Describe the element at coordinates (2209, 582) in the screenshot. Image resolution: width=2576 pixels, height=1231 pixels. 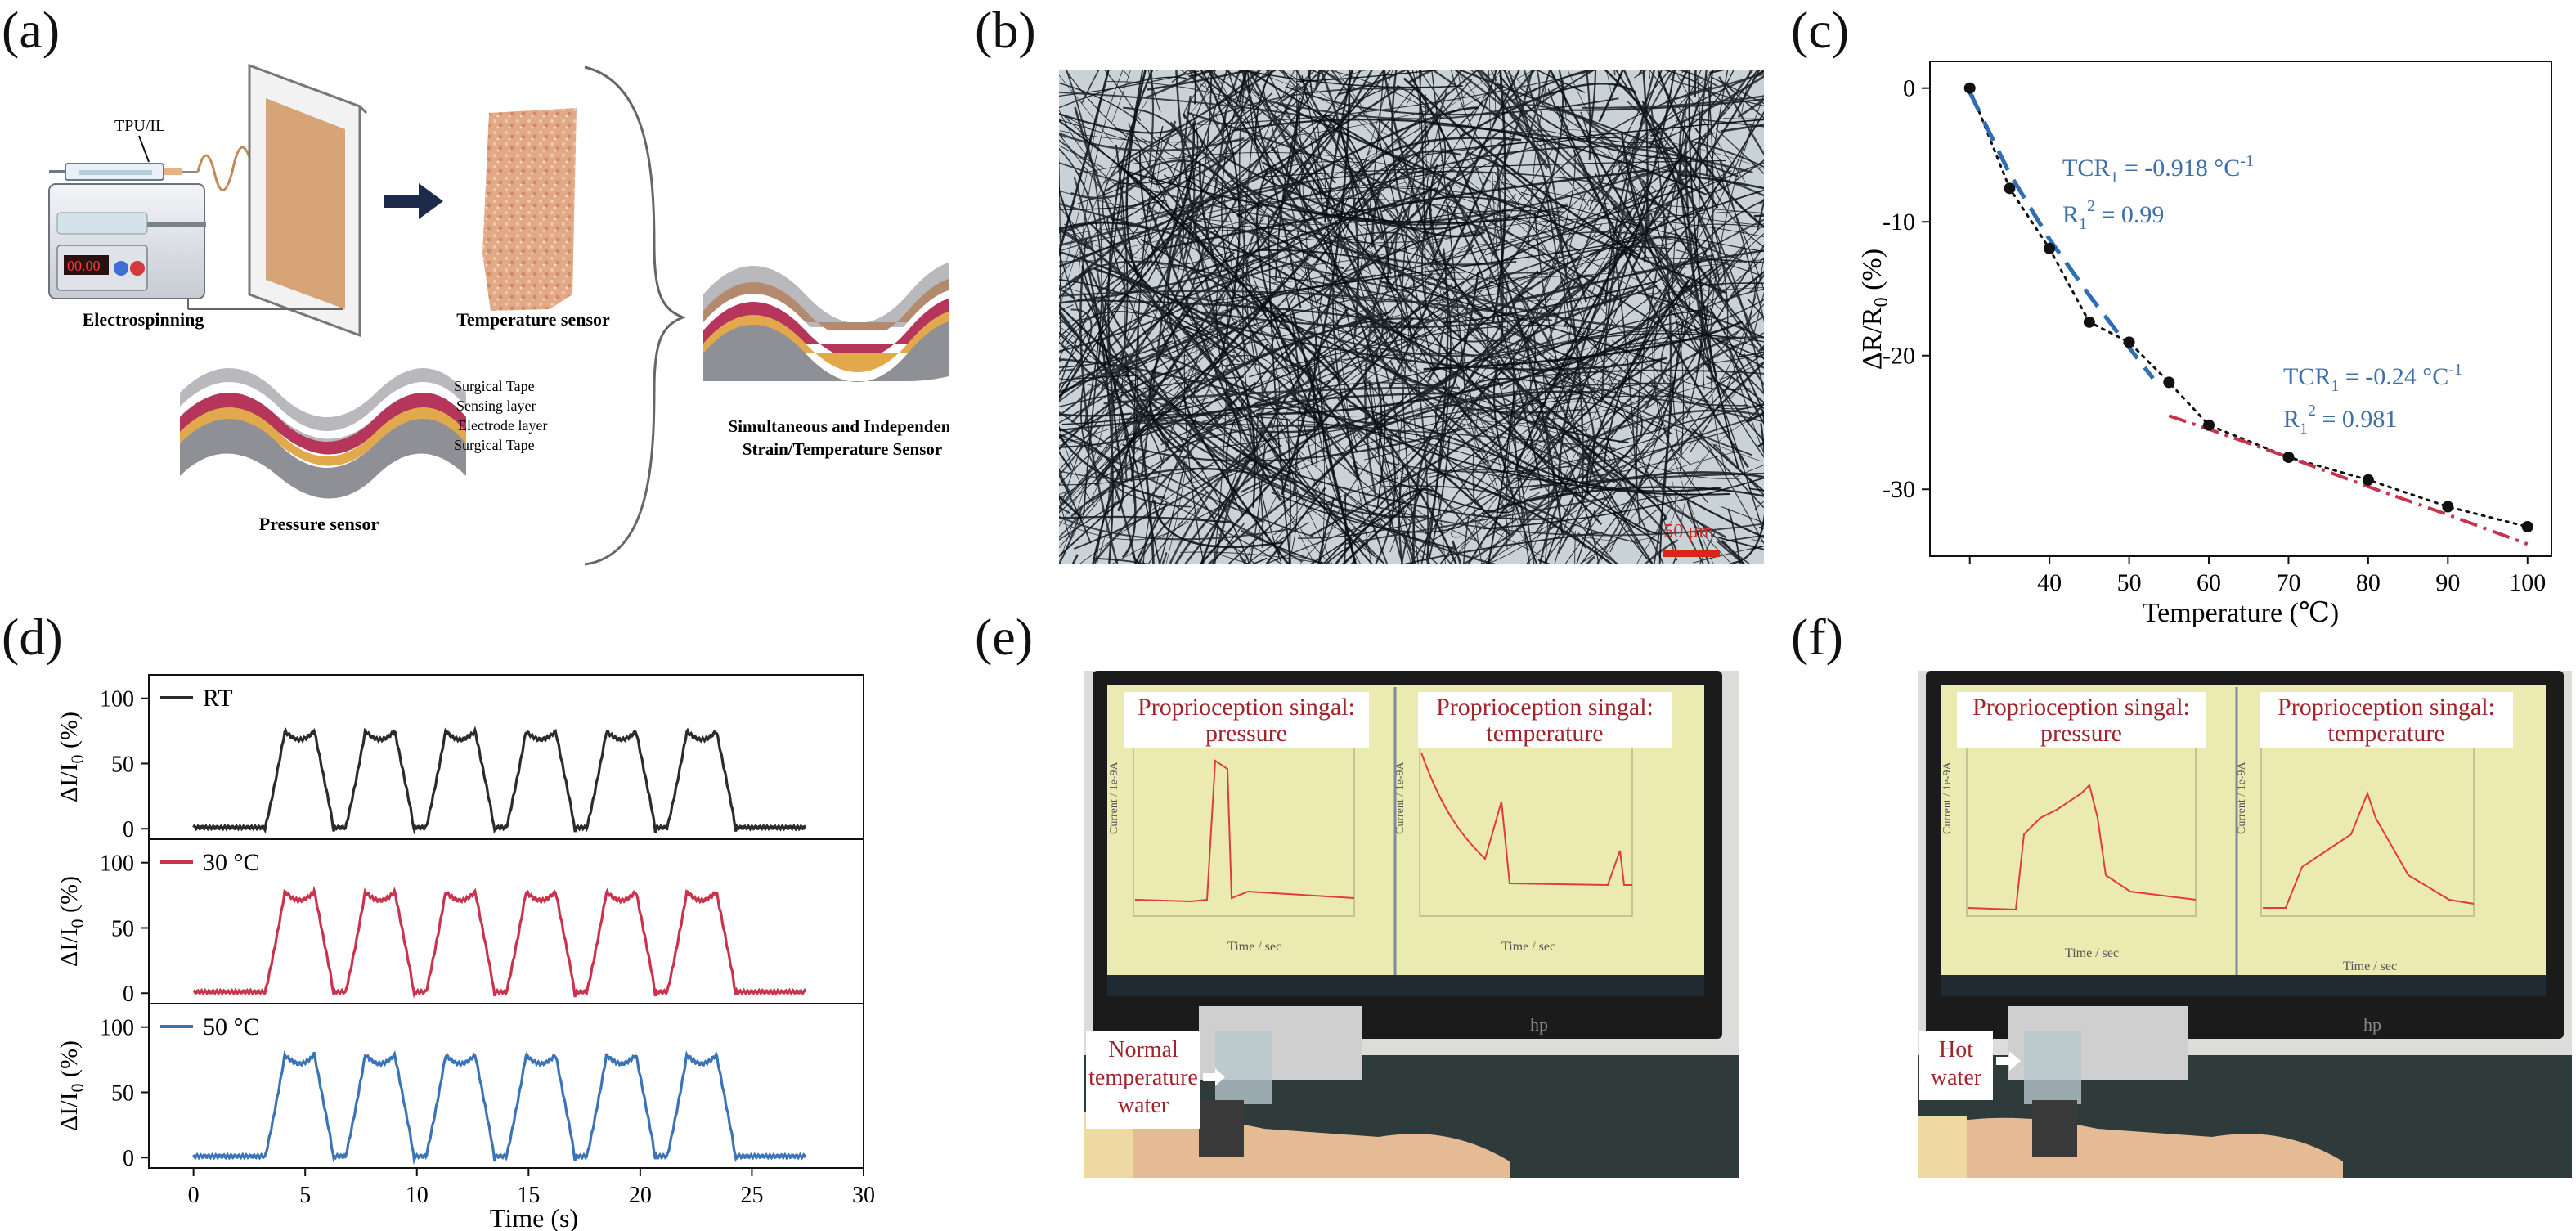
I see `x-tick-label-c: 60` at that location.